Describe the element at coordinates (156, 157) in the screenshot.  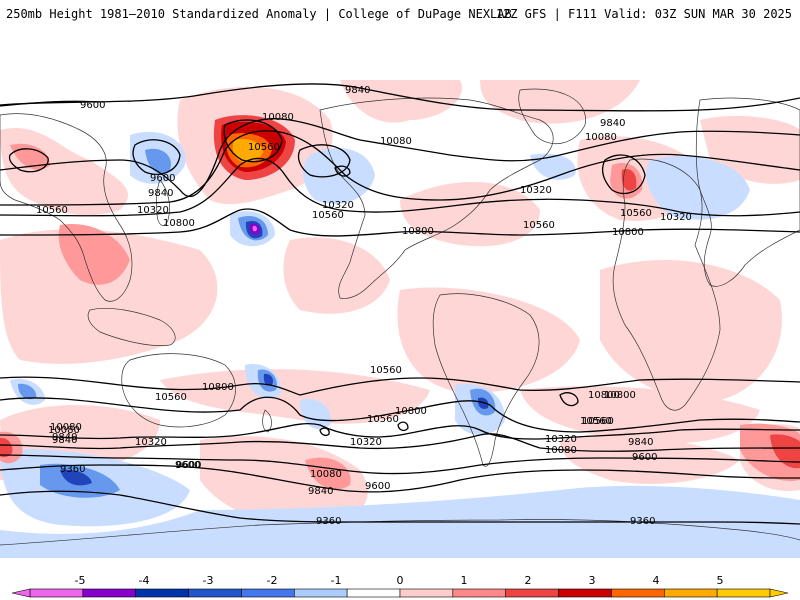
I see `contour-9600-closed-japan` at that location.